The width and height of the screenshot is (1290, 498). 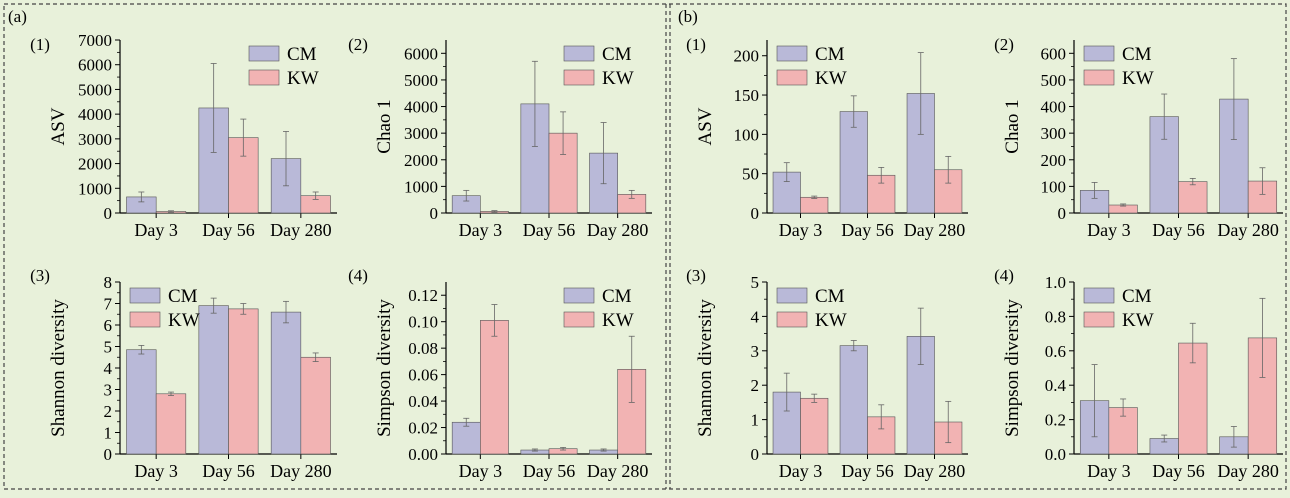 I want to click on y-tick-label: 0.0, so click(x=1055, y=454).